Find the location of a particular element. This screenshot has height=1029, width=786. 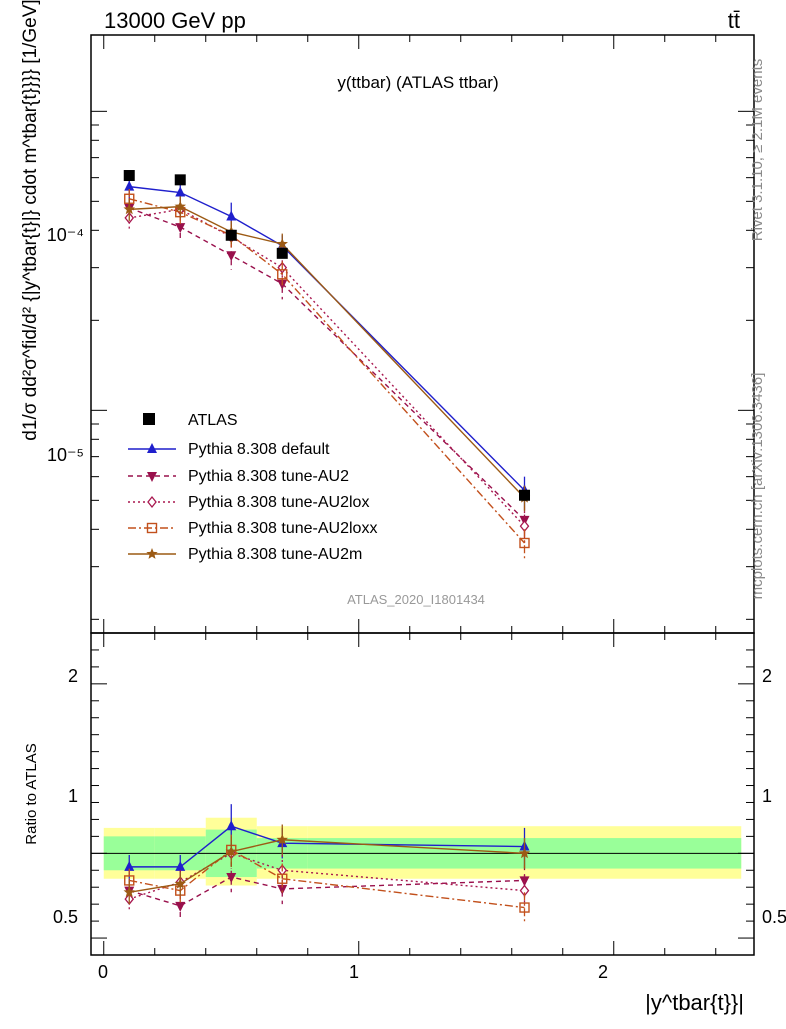

legend-marker-au2 is located at coordinates (152, 477).